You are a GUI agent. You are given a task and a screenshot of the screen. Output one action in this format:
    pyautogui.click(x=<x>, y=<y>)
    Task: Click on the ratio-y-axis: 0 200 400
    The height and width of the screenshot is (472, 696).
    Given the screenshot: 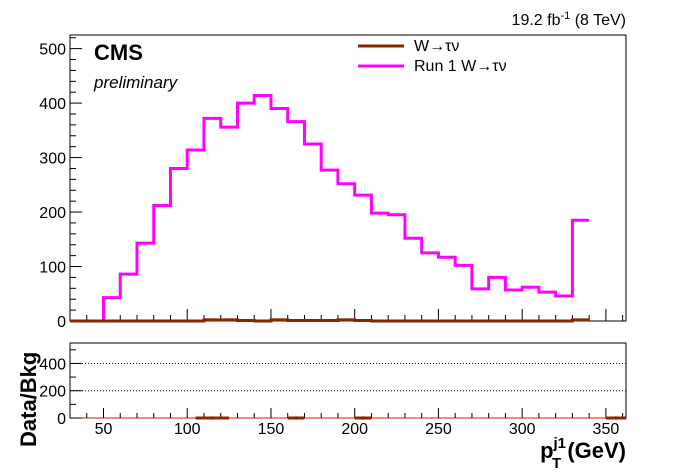 What is the action you would take?
    pyautogui.click(x=60, y=388)
    